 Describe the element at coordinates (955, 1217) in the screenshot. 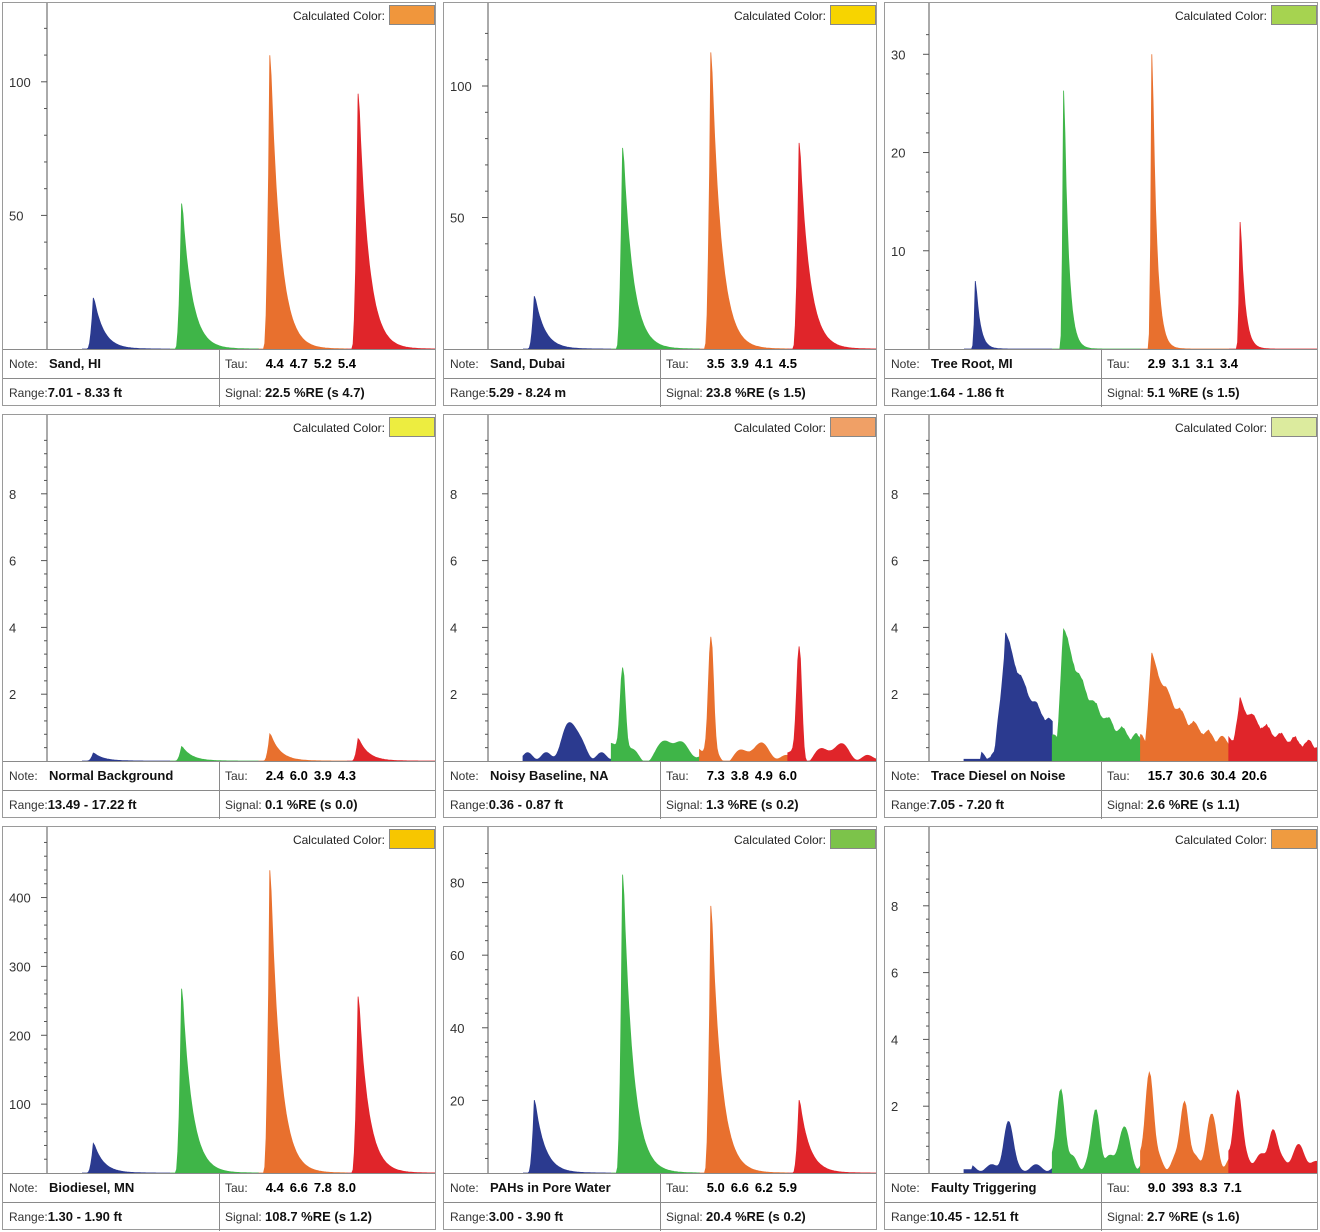

I see `range-cell: Range:10.45 - 12.51 ft` at that location.